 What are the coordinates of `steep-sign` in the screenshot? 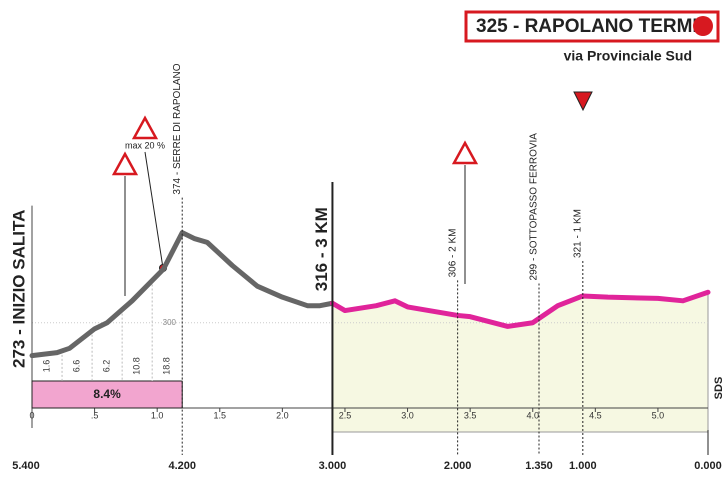 It's located at (145, 127).